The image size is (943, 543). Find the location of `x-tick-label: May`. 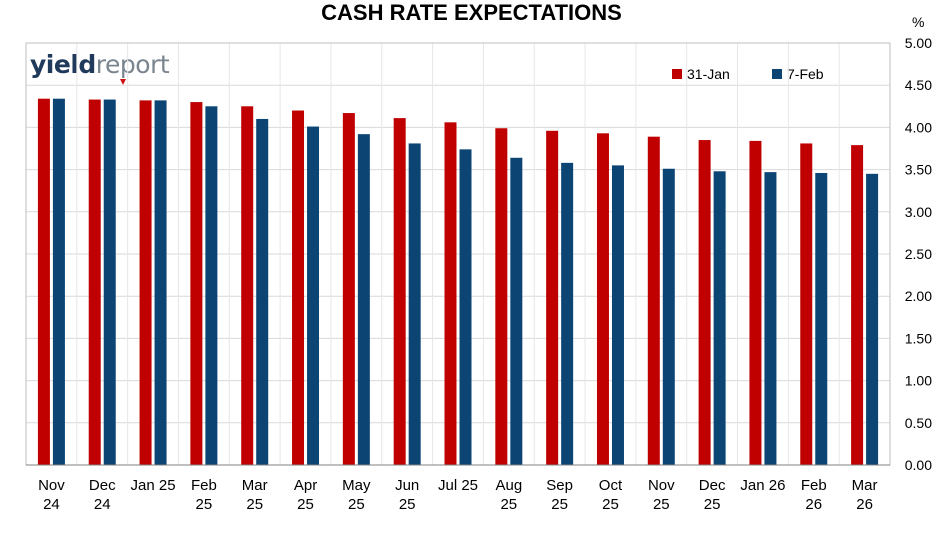

x-tick-label: May is located at coordinates (356, 485).